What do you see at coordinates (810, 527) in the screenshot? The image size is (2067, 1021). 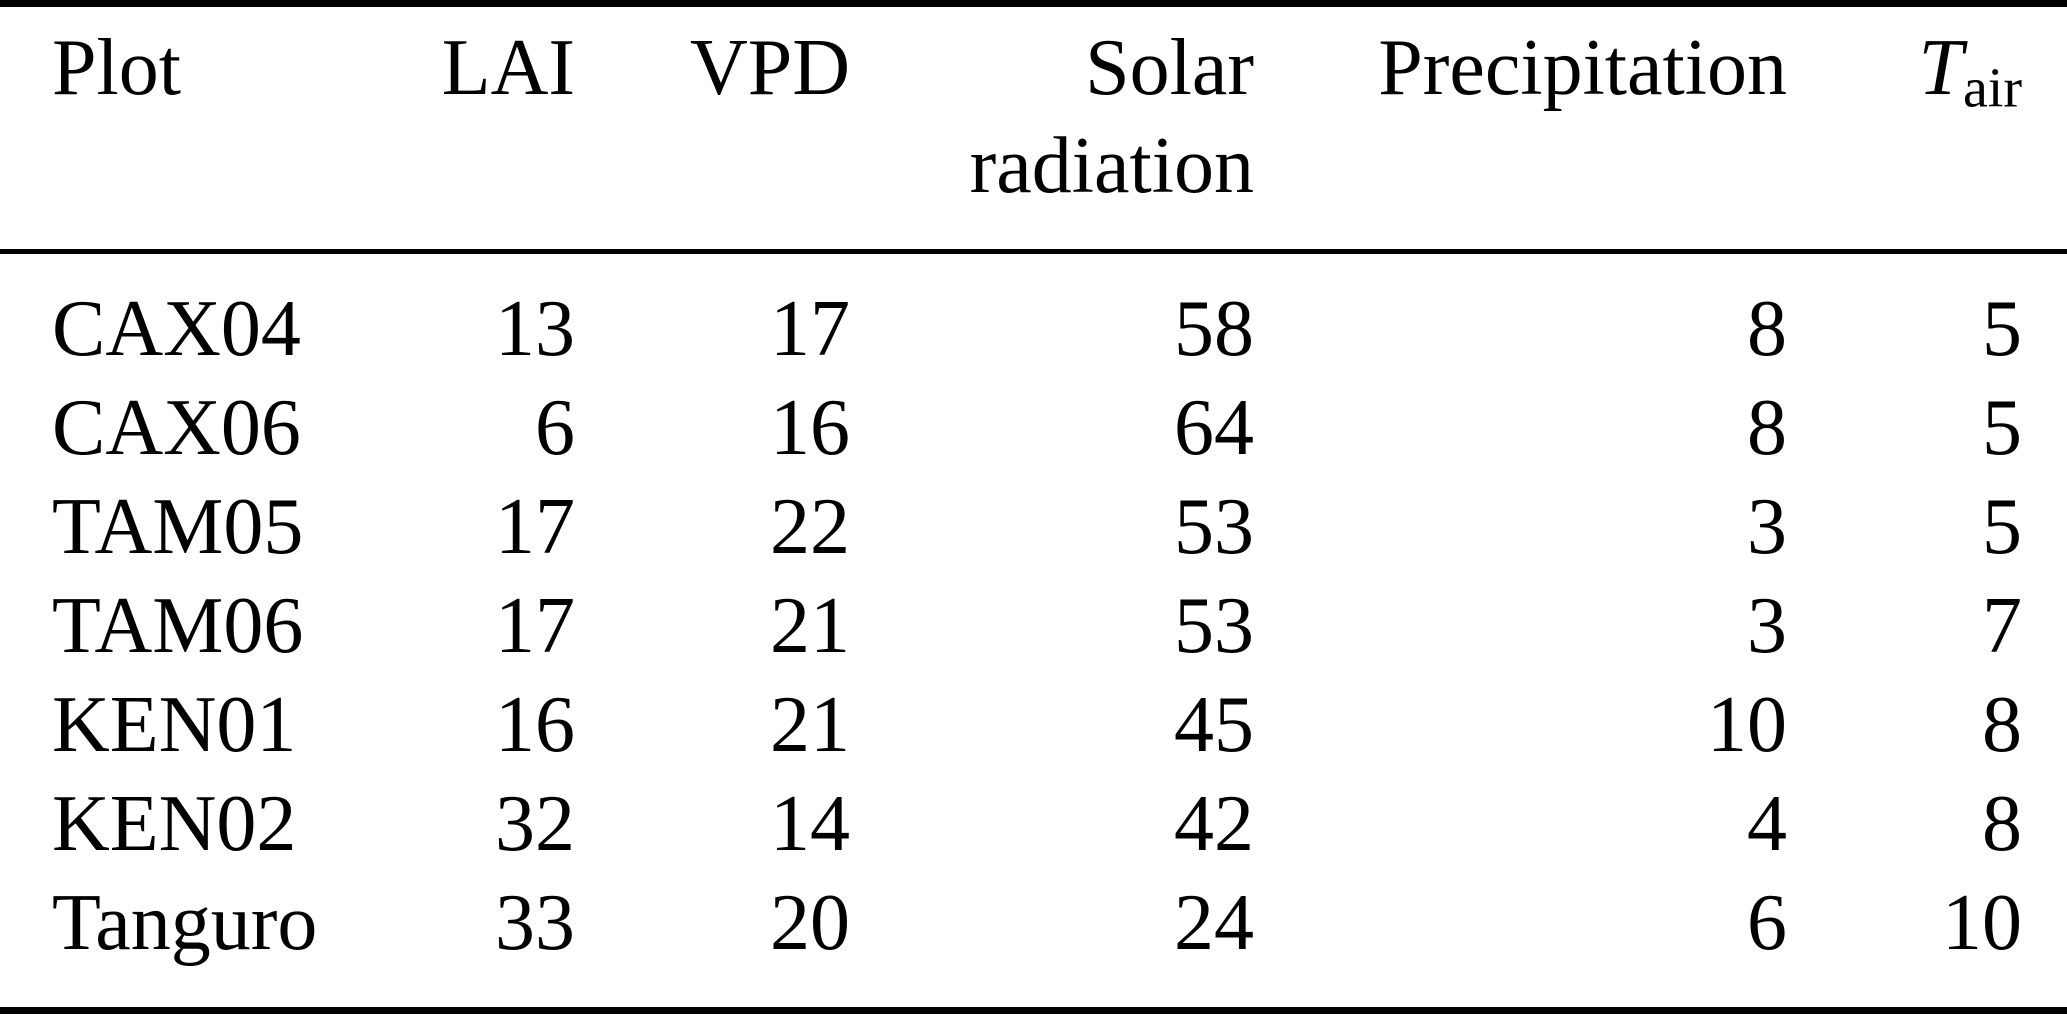 I see `cell-vpd: 22` at bounding box center [810, 527].